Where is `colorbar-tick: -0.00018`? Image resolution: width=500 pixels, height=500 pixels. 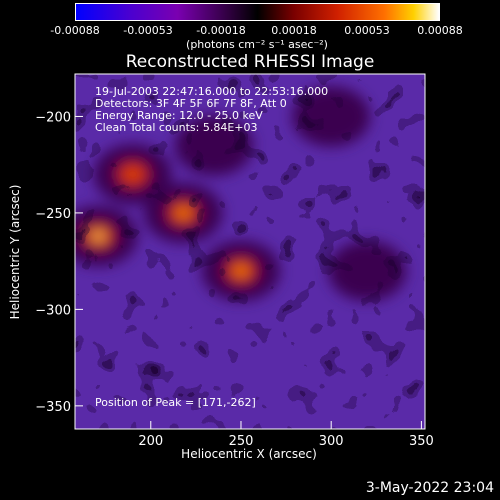
colorbar-tick: -0.00018 is located at coordinates (221, 30).